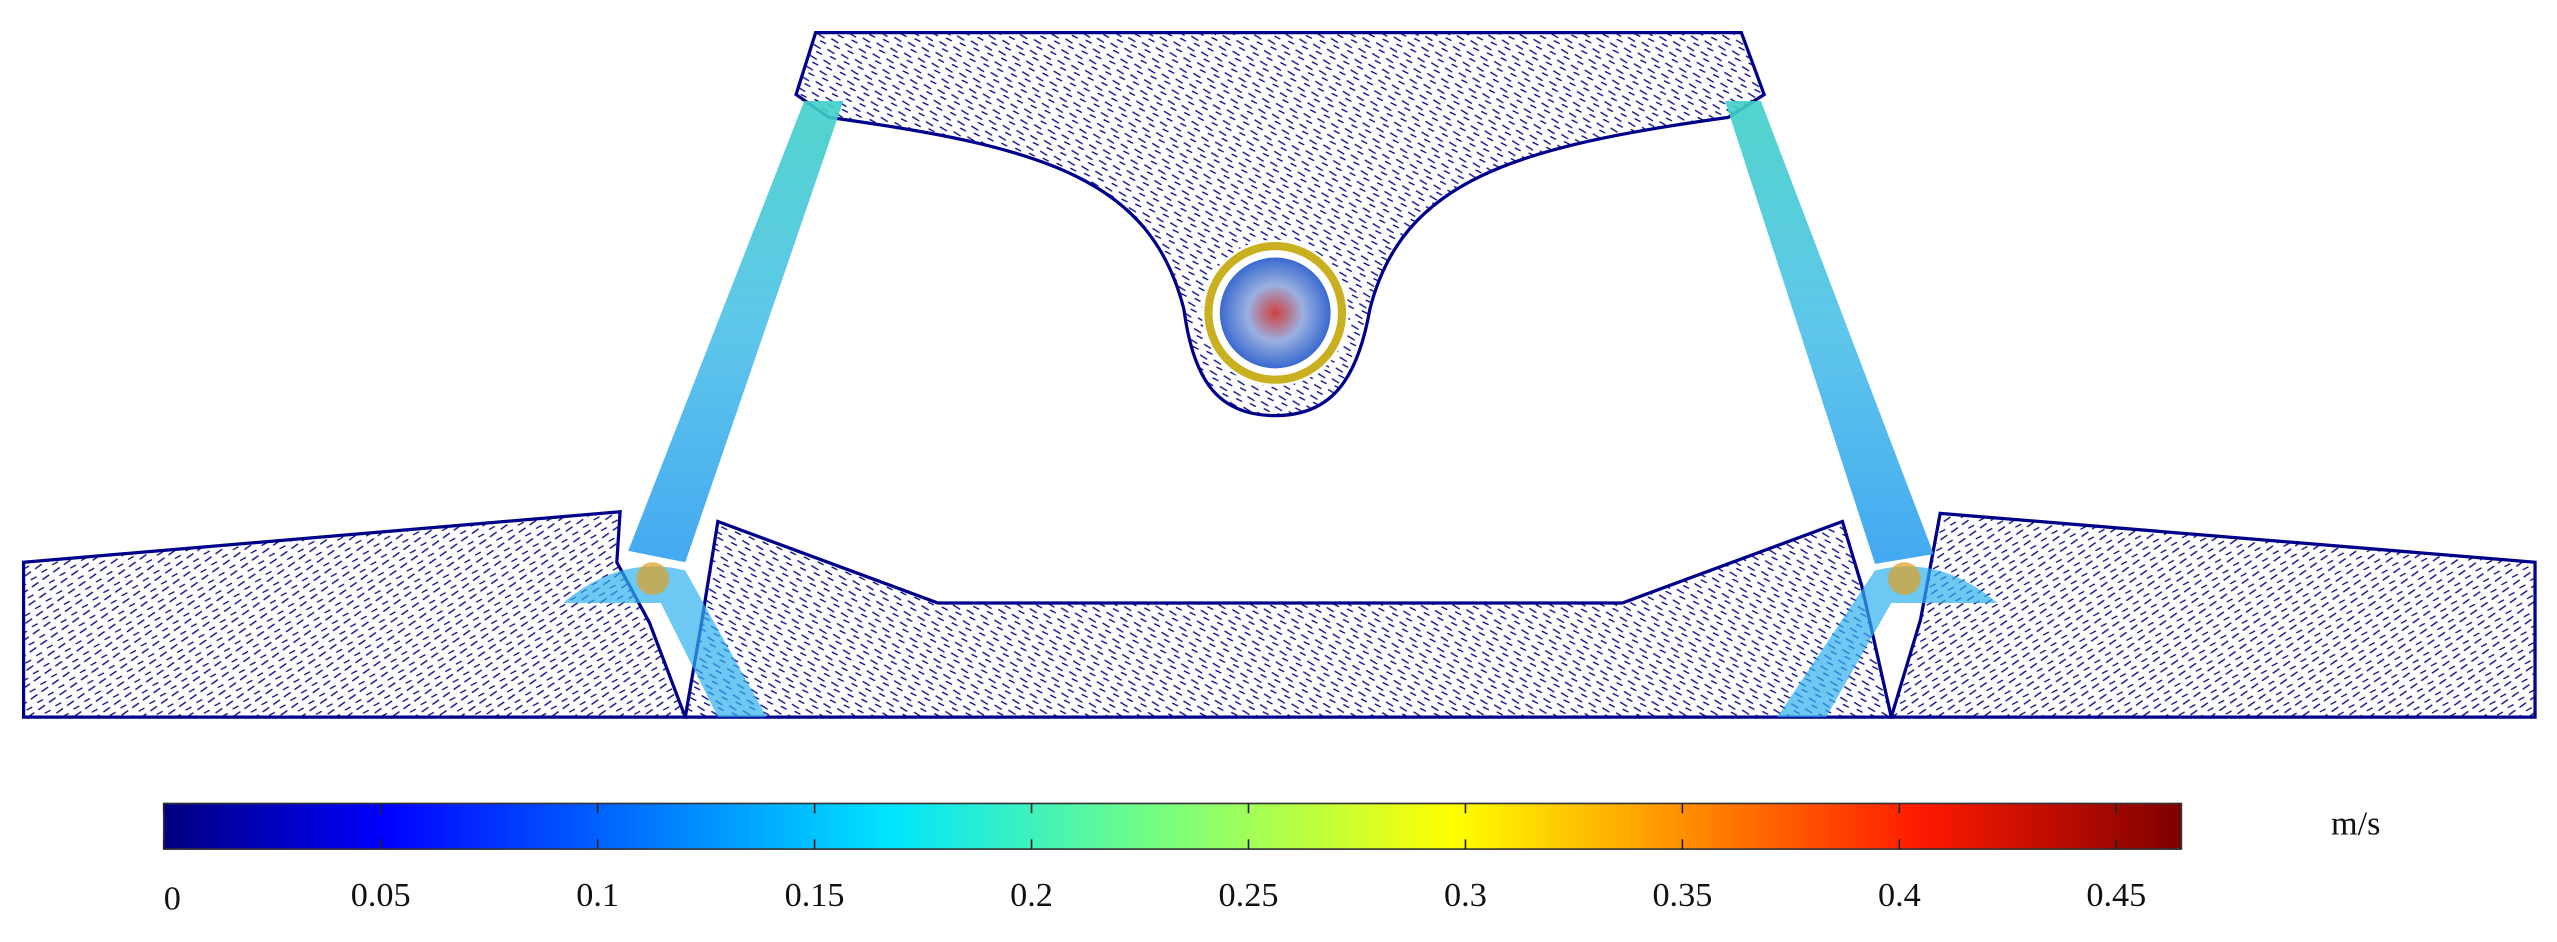 This screenshot has width=2557, height=942. What do you see at coordinates (597, 895) in the screenshot?
I see `tick-label: 0.1` at bounding box center [597, 895].